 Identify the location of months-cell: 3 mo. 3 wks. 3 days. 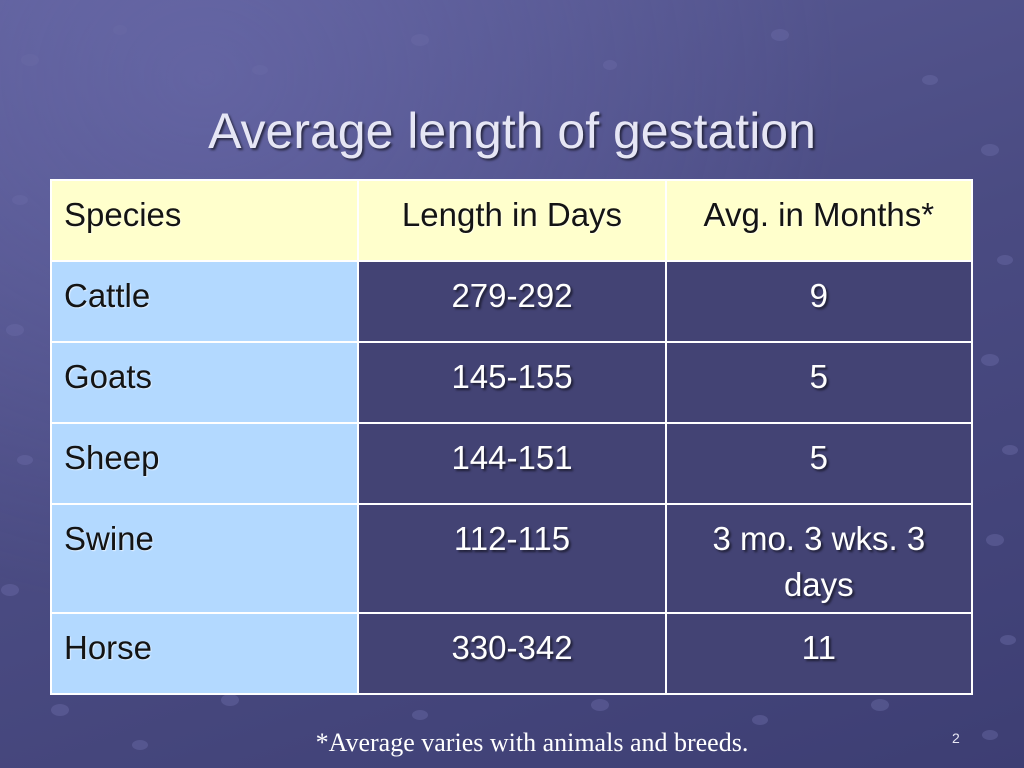
(819, 558).